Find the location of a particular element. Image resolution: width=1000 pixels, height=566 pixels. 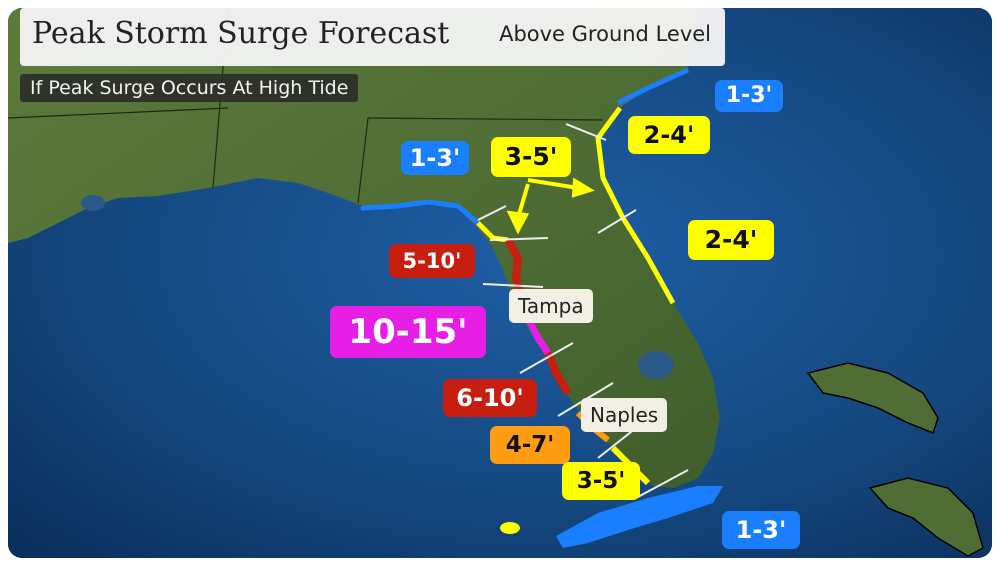

surge-dot-tortugas is located at coordinates (510, 528).